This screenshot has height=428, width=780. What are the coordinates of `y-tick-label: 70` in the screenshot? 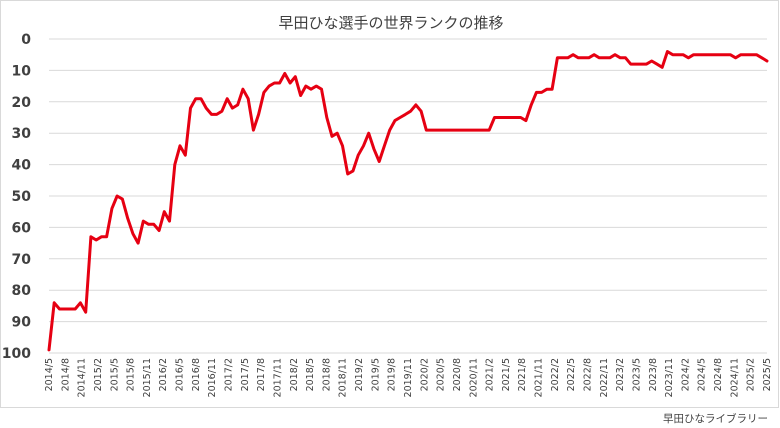 It's located at (22, 260).